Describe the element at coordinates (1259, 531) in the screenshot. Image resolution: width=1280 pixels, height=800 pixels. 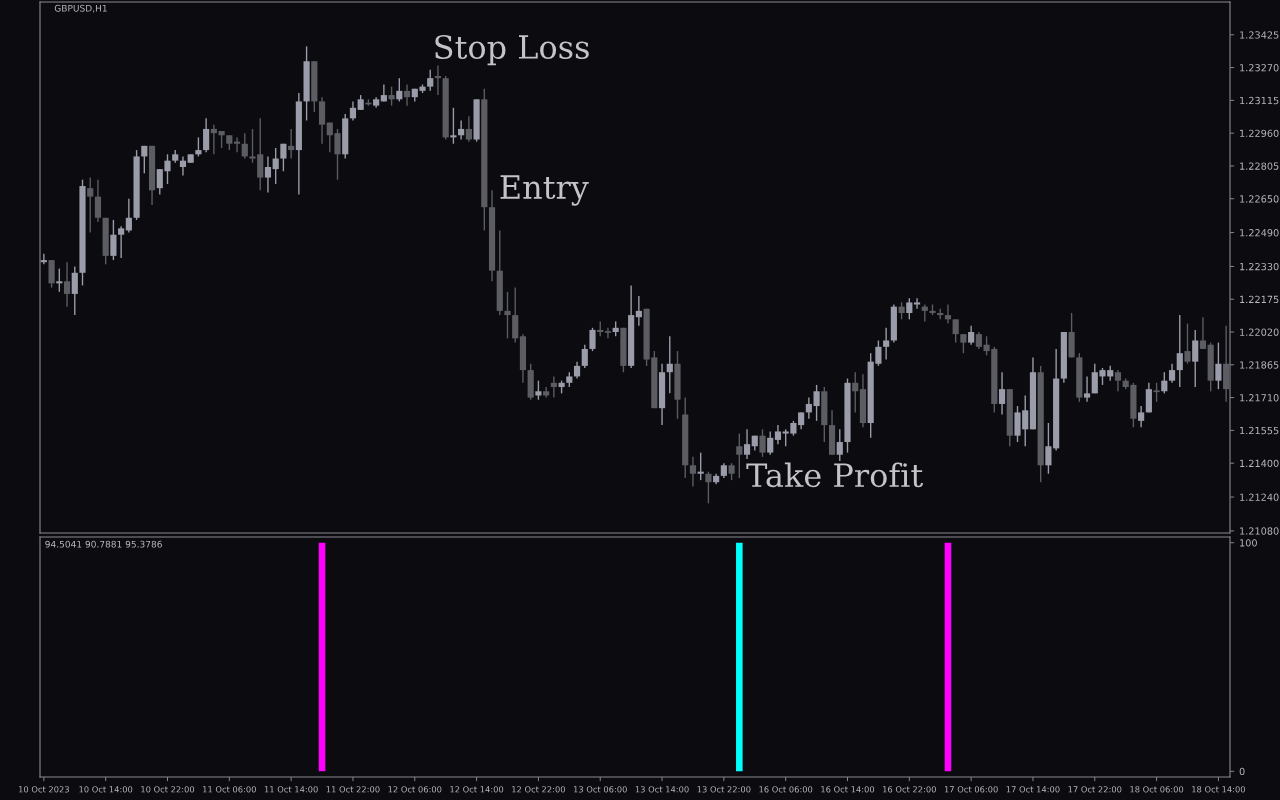
I see `y-tick-label: 1.21080` at that location.